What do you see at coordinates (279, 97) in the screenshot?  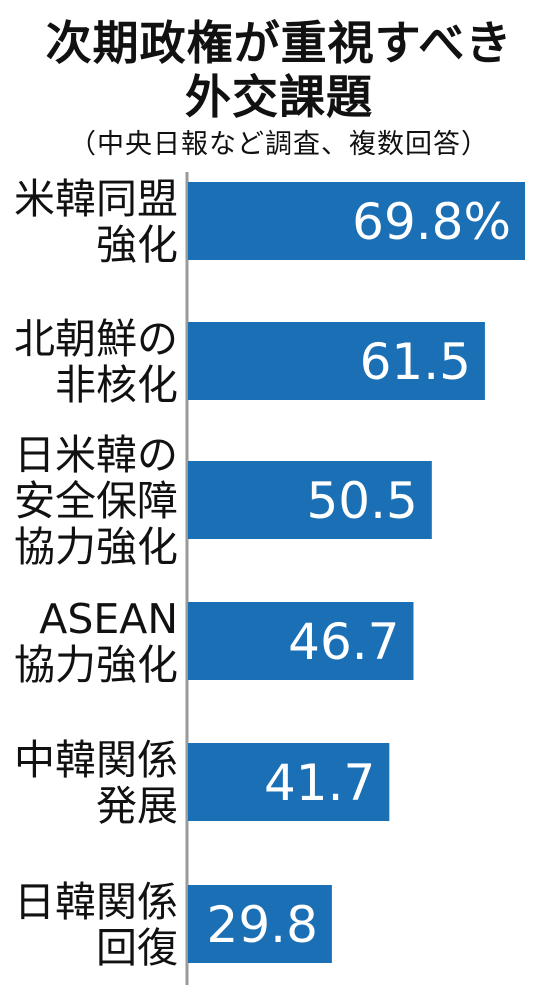 I see `chart-title-line-2: 外交課題` at bounding box center [279, 97].